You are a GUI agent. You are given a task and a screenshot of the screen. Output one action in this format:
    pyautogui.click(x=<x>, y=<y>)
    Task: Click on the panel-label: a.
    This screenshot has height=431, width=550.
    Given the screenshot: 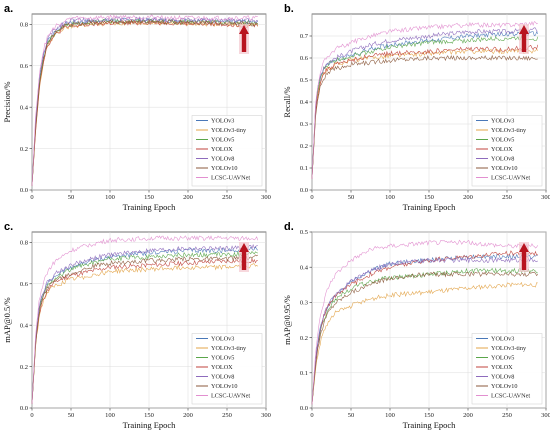 What is the action you would take?
    pyautogui.click(x=8, y=9)
    